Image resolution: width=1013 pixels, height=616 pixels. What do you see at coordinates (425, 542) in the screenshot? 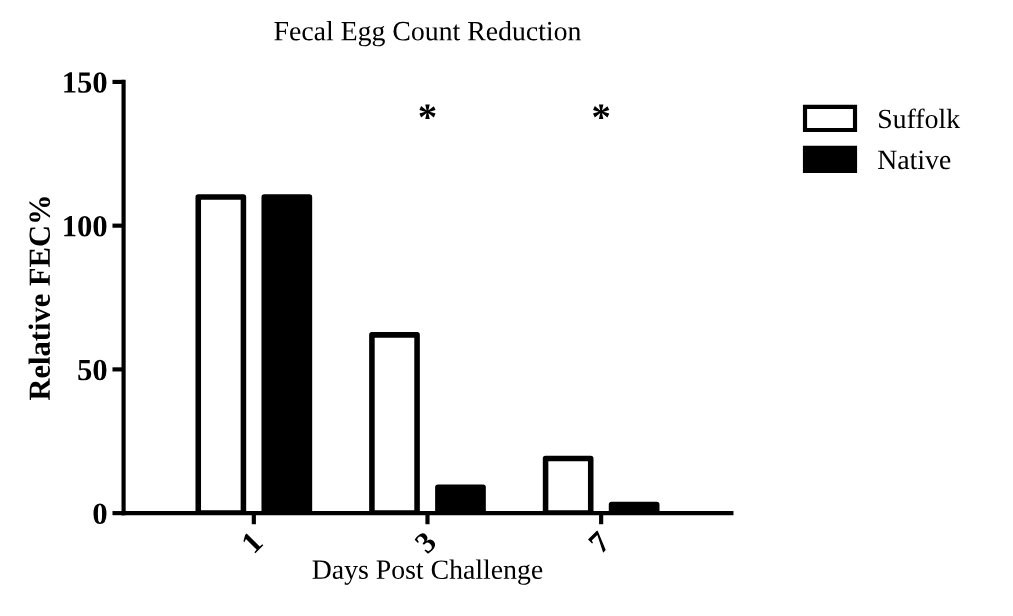
I see `x-tick-label: 3` at bounding box center [425, 542].